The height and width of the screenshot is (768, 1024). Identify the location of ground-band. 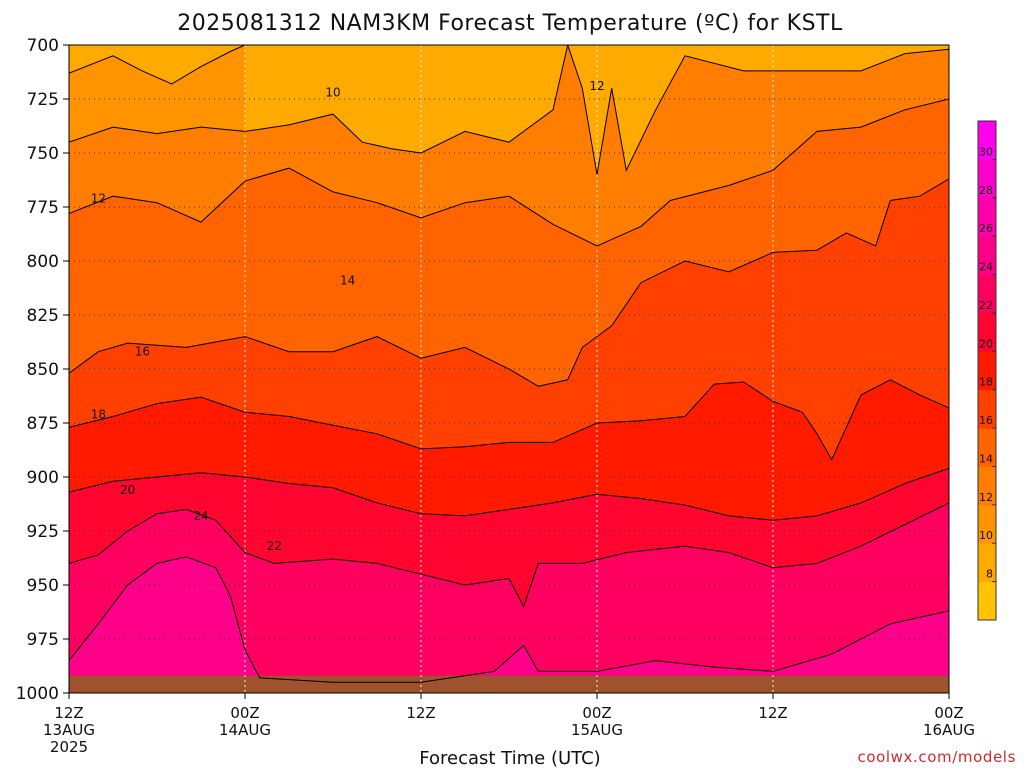
(509, 684).